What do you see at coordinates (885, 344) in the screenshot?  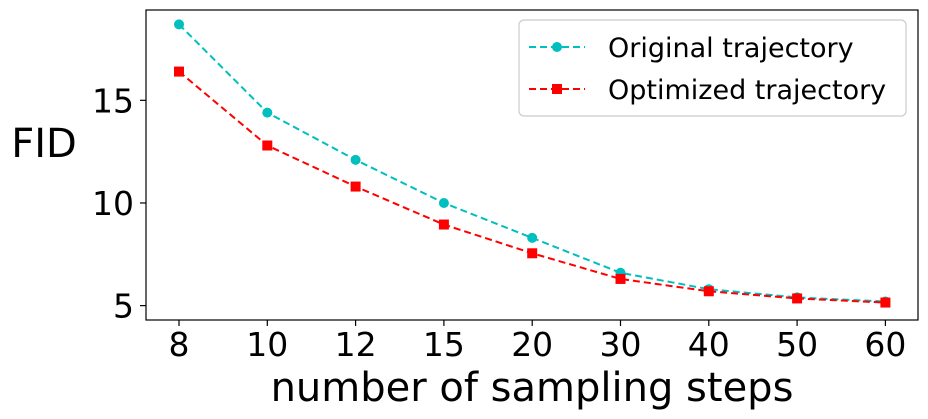 I see `x-tick-label: 60` at bounding box center [885, 344].